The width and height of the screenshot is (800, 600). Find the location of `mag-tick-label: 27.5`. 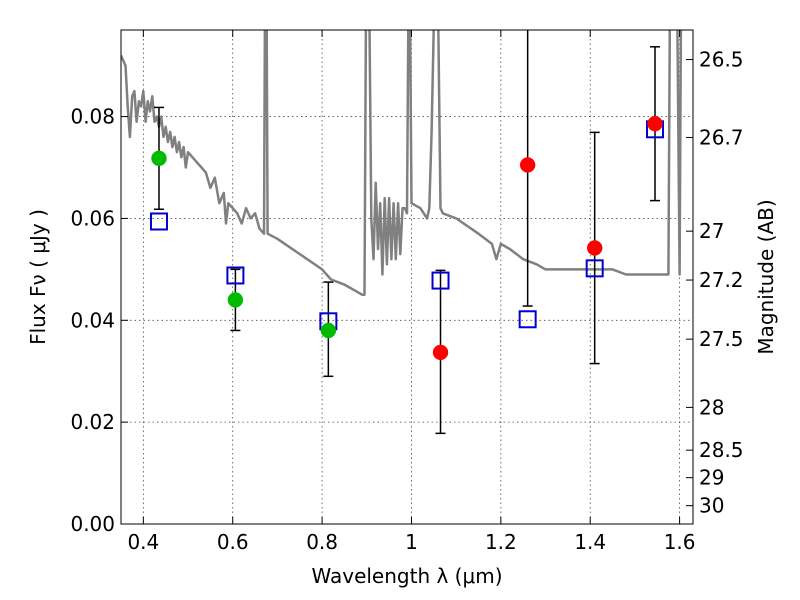

mag-tick-label: 27.5 is located at coordinates (721, 339).